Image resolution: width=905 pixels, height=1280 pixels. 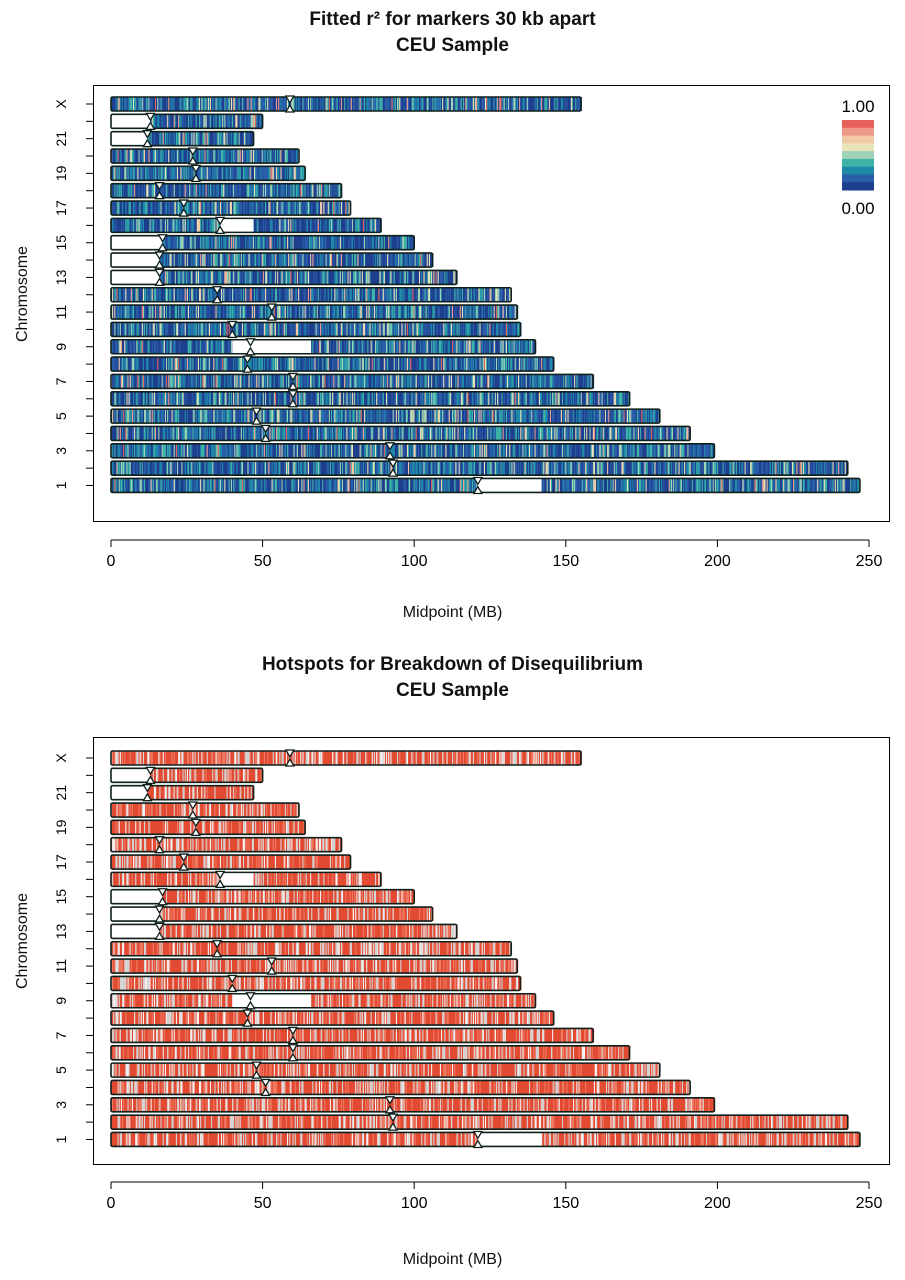 I want to click on chart-subtitle: CEU Sample, so click(x=452, y=690).